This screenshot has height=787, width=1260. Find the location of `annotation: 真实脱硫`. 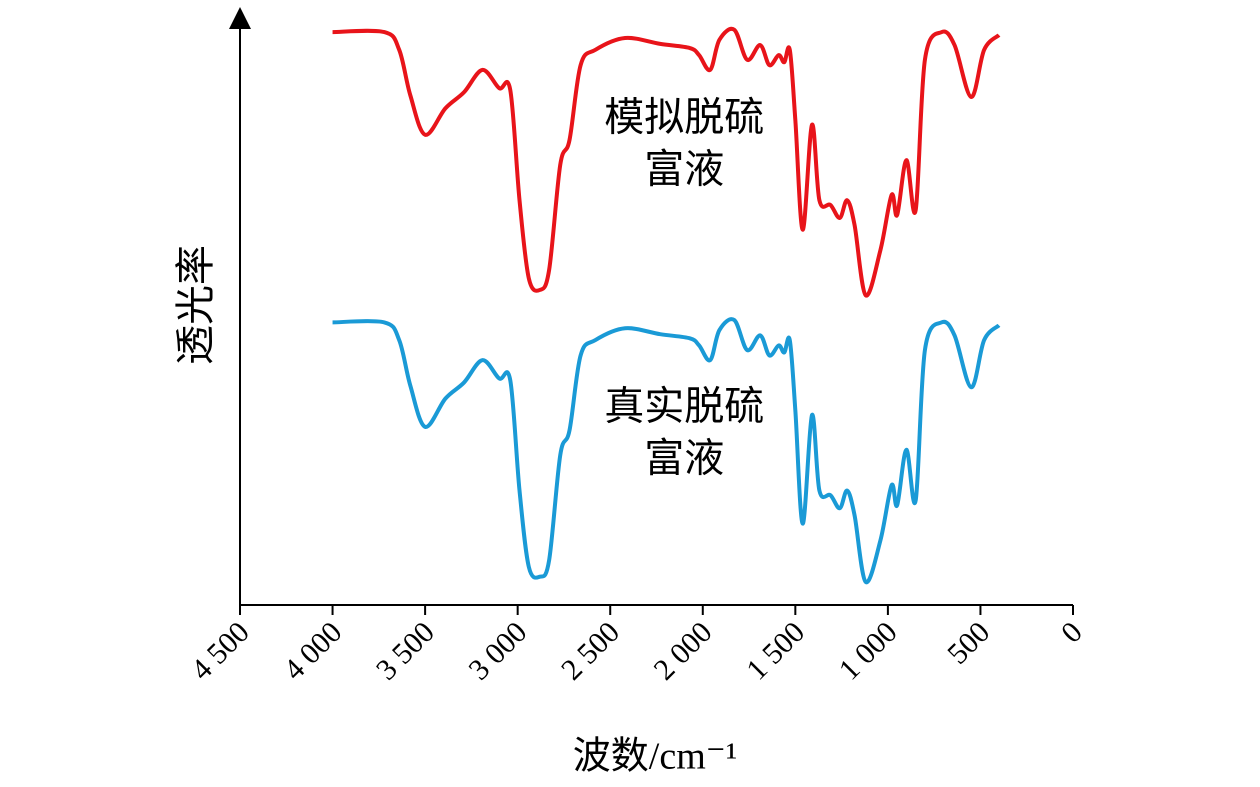

annotation: 真实脱硫 is located at coordinates (684, 405).